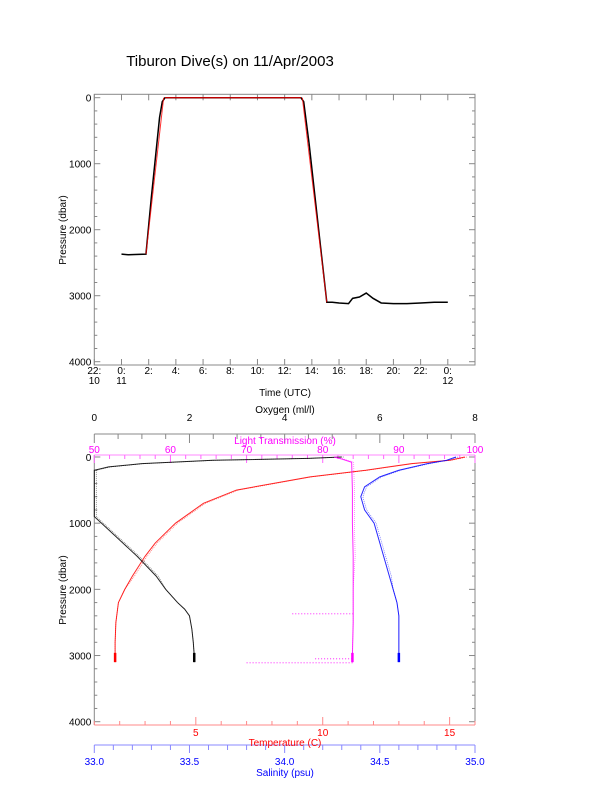 The height and width of the screenshot is (785, 612). What do you see at coordinates (323, 450) in the screenshot?
I see `light-tick-label: 80` at bounding box center [323, 450].